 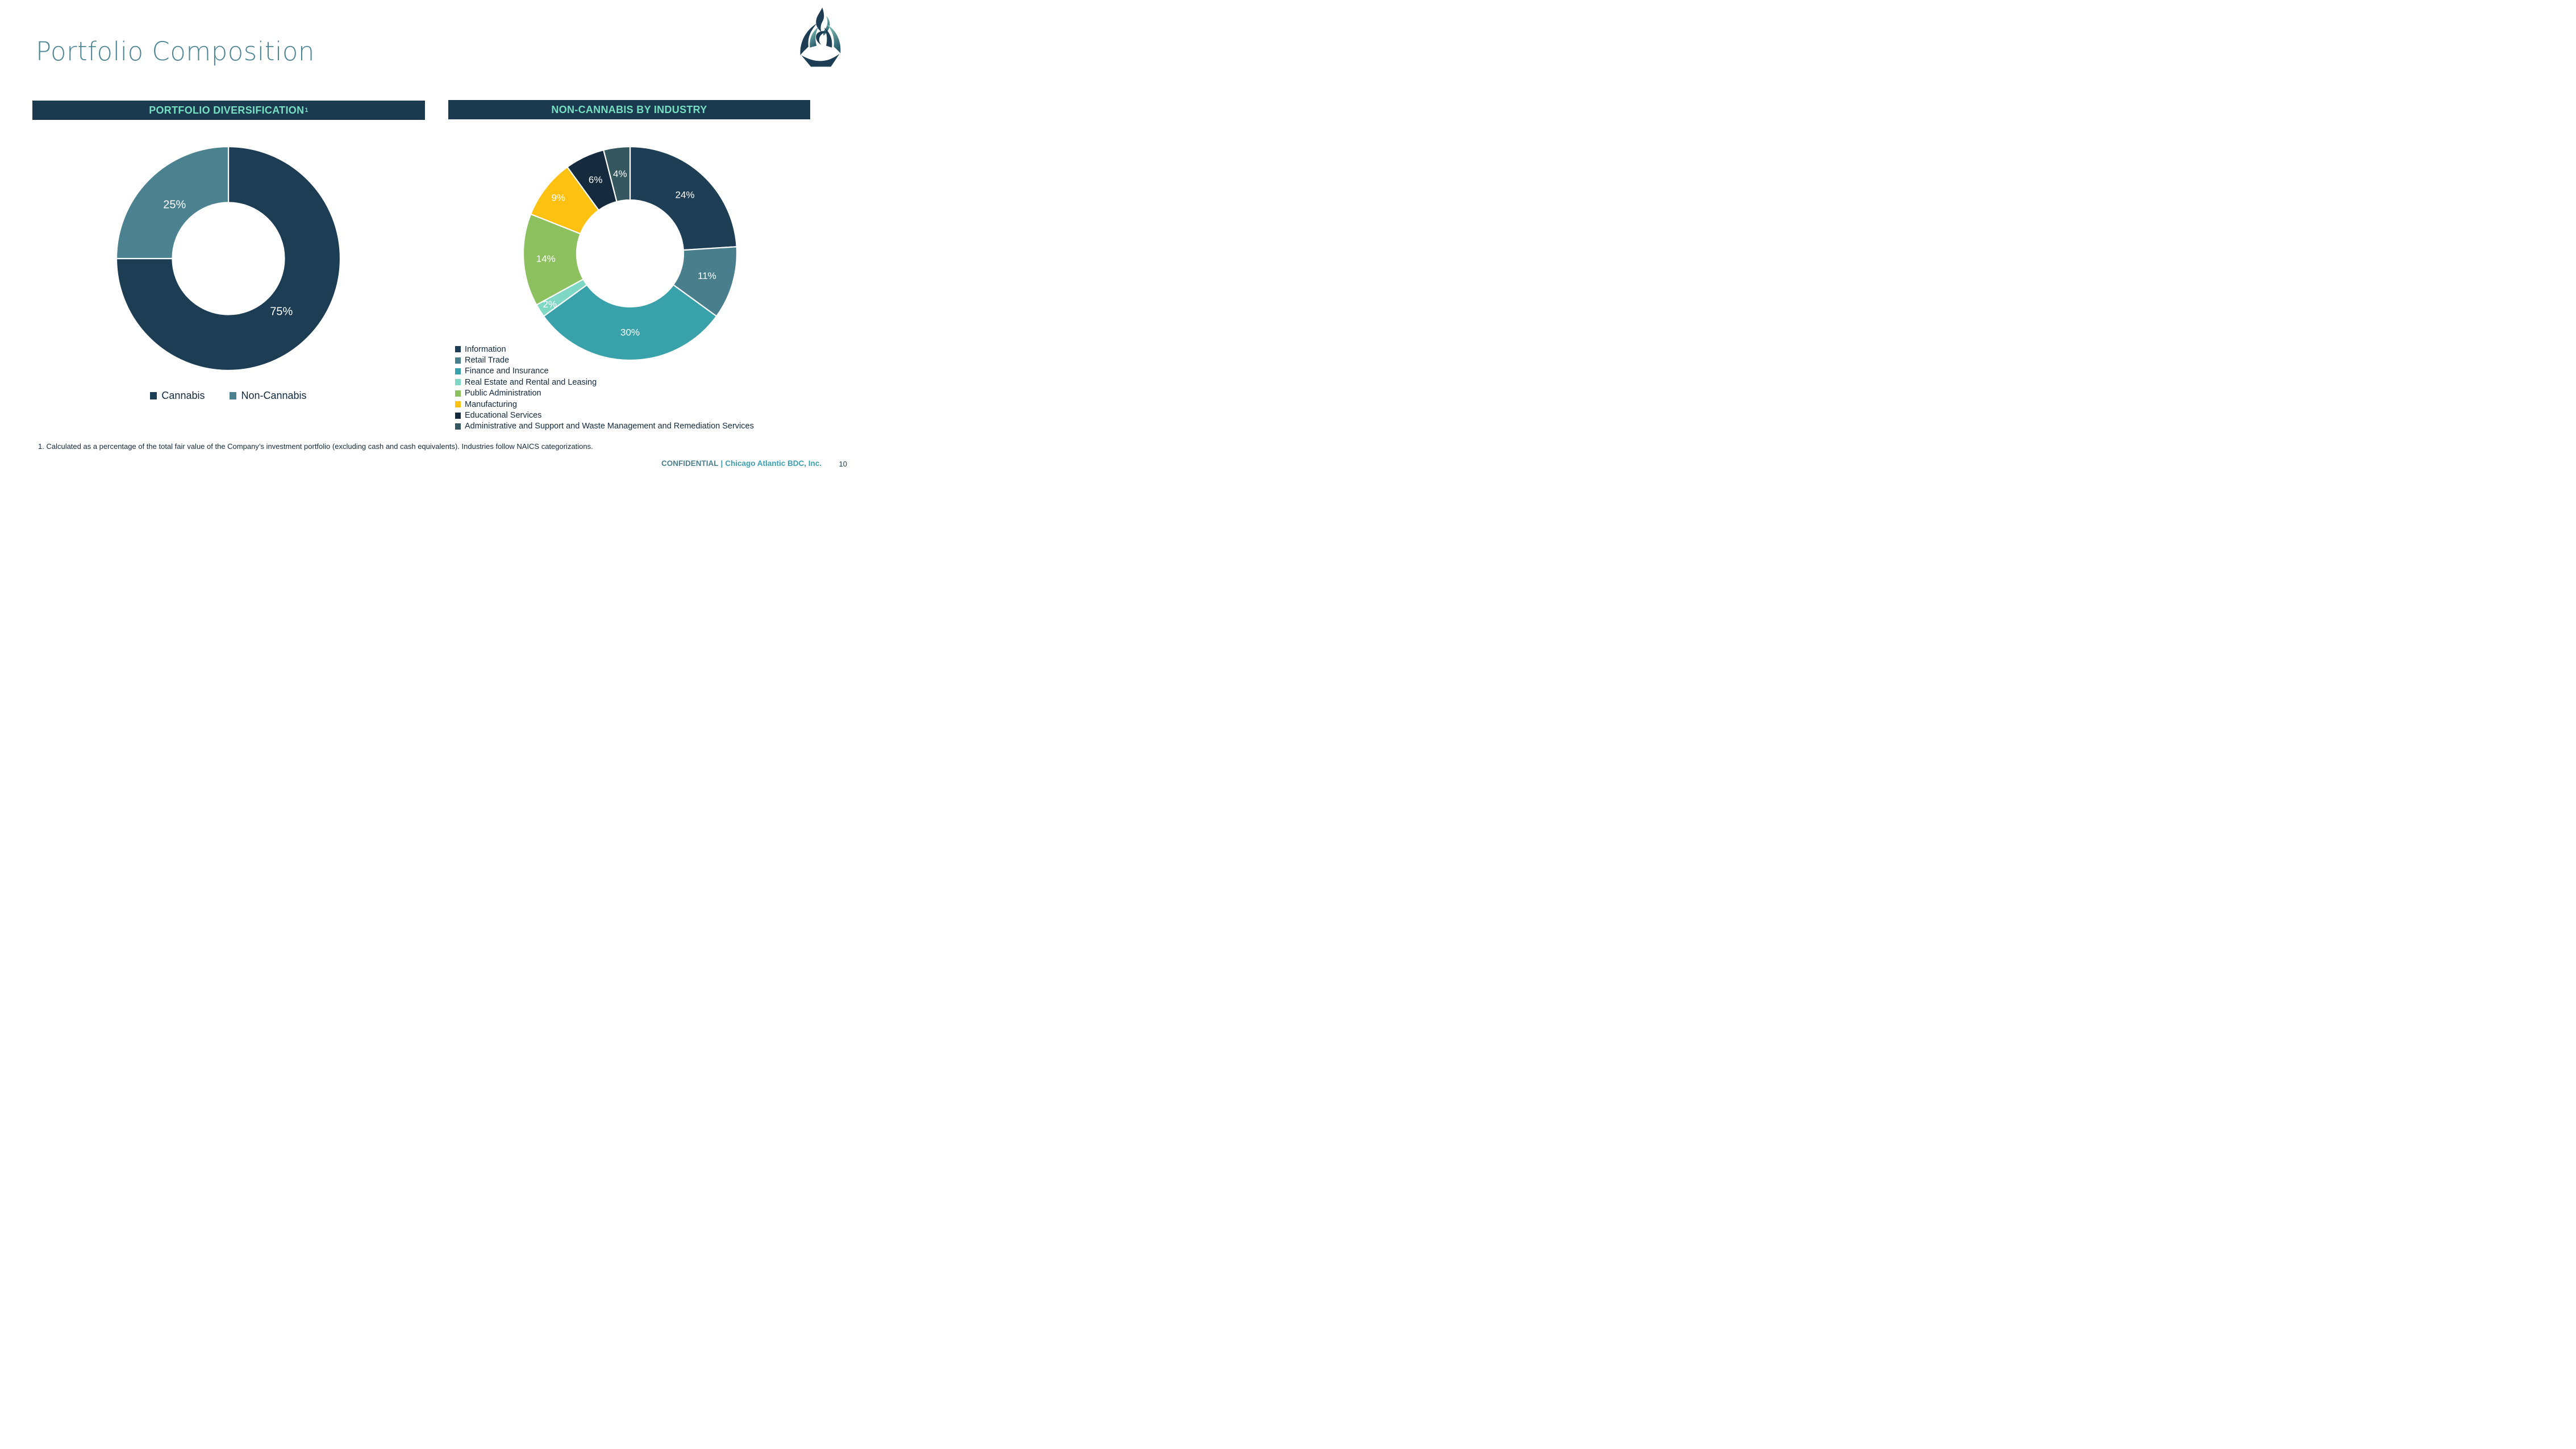 I want to click on legend-item-non-cannabis: Non-Cannabis, so click(x=268, y=396).